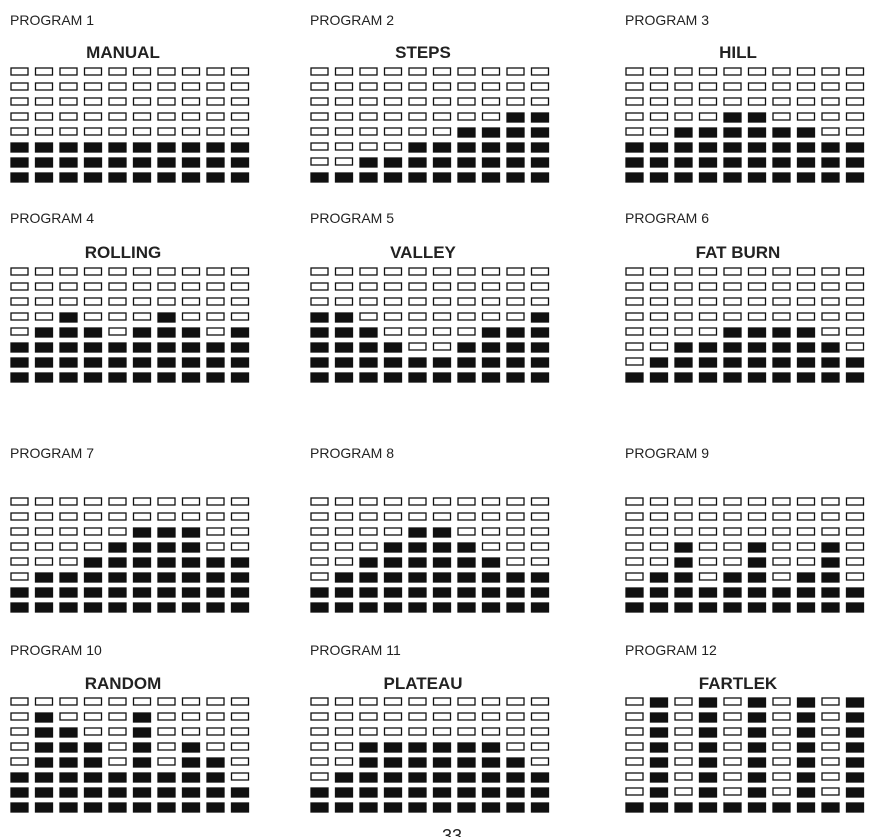  I want to click on program-name: FARTLEK, so click(738, 683).